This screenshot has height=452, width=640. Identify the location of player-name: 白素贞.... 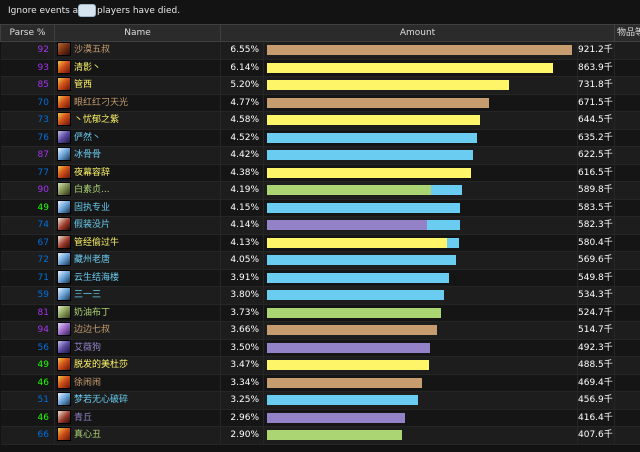
(92, 190).